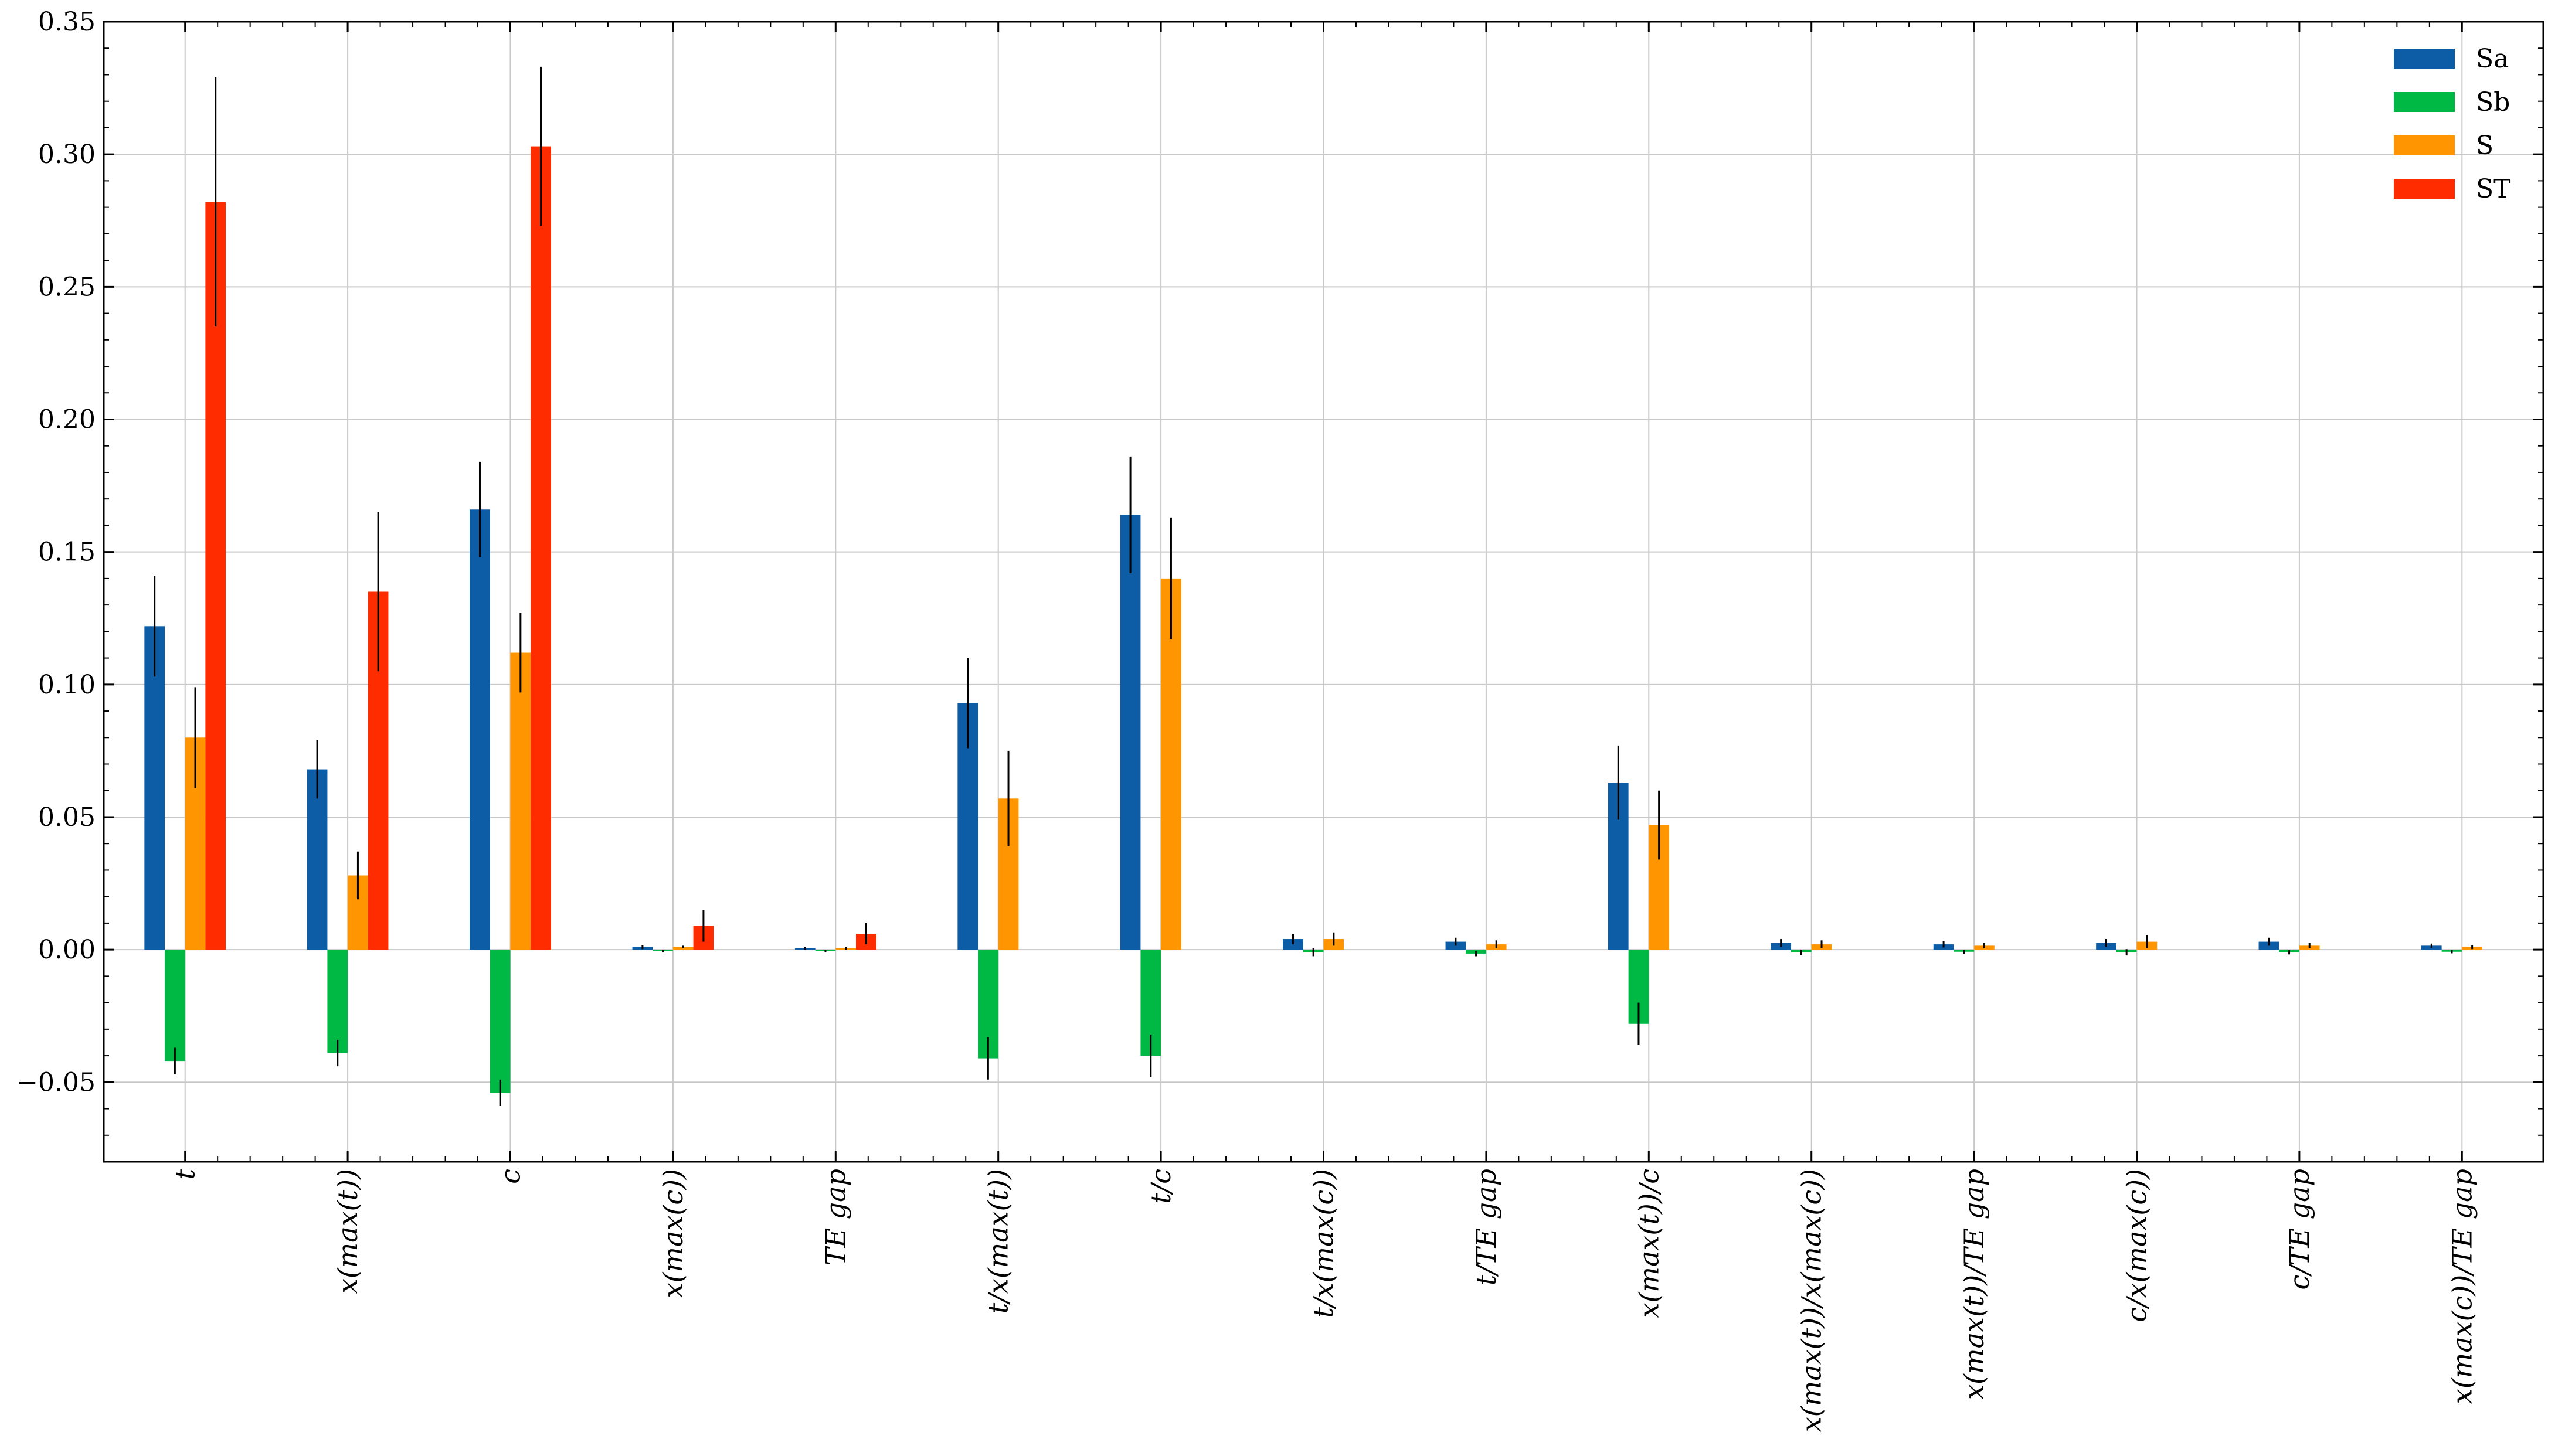 The width and height of the screenshot is (2565, 1456). Describe the element at coordinates (2137, 1245) in the screenshot. I see `x-tick-label: c/x(max(c))` at that location.